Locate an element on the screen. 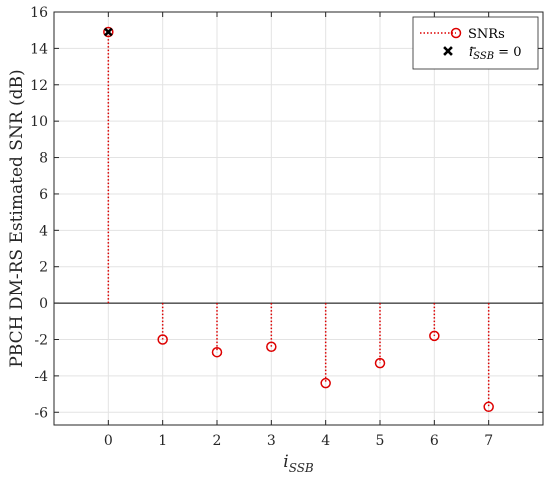 The width and height of the screenshot is (550, 480). legend-snrs-marker is located at coordinates (456, 33).